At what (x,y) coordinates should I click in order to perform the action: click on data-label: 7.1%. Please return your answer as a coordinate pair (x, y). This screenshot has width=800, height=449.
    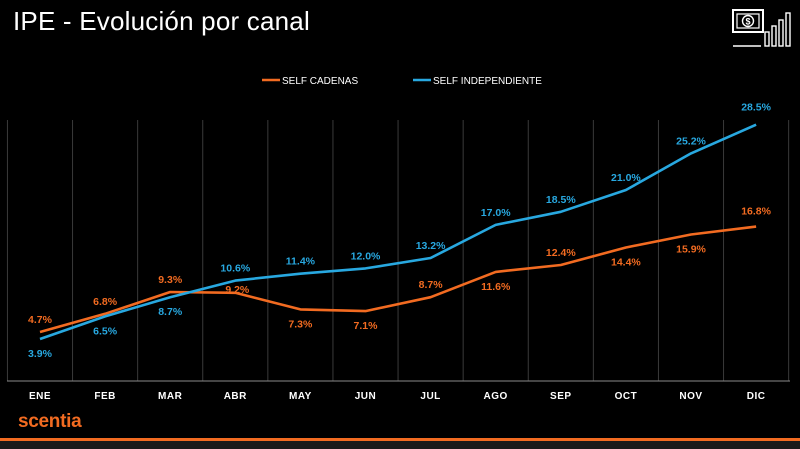
    Looking at the image, I should click on (366, 326).